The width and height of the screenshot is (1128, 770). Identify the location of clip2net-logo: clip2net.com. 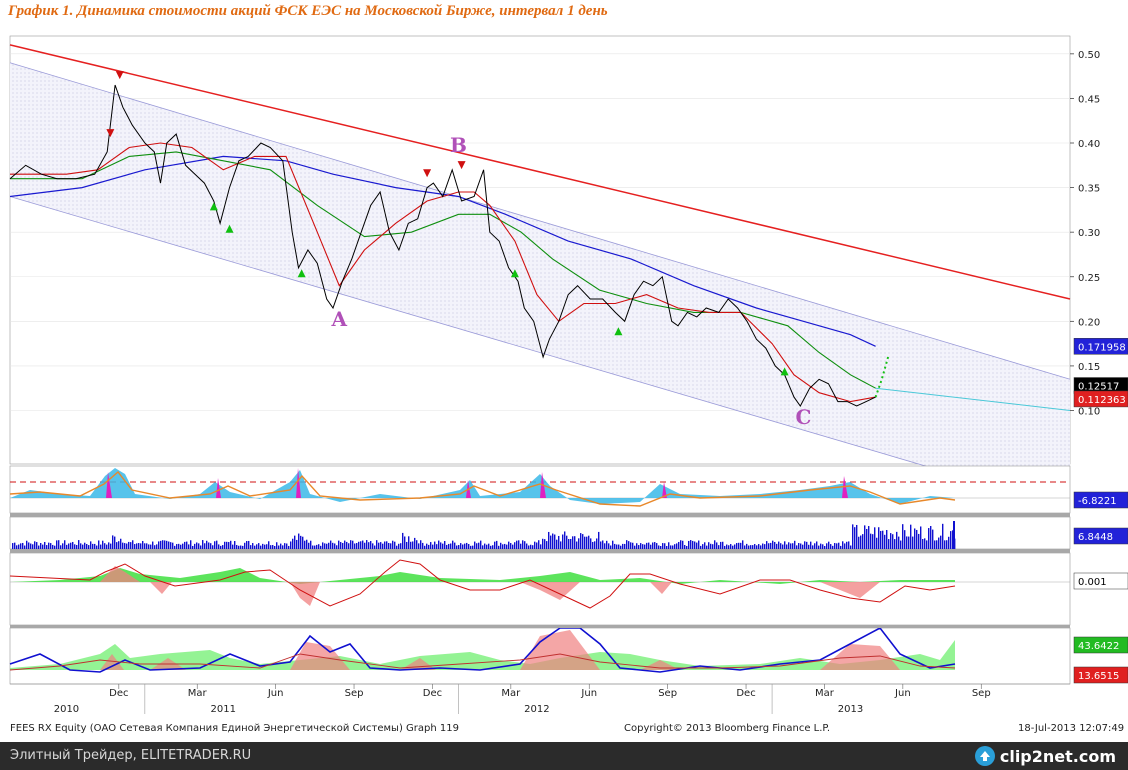
(1045, 756).